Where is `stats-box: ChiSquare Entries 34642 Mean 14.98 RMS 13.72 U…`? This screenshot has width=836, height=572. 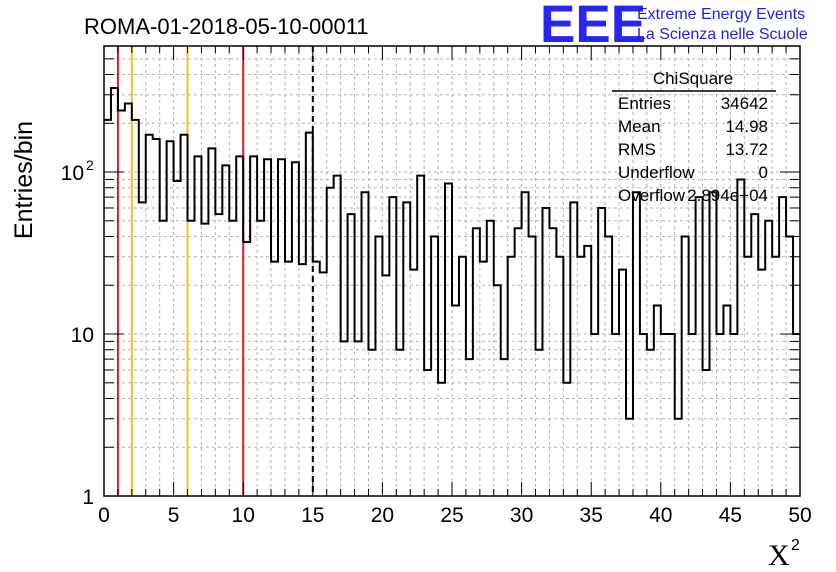
stats-box: ChiSquare Entries 34642 Mean 14.98 RMS 13.72 U… is located at coordinates (694, 137).